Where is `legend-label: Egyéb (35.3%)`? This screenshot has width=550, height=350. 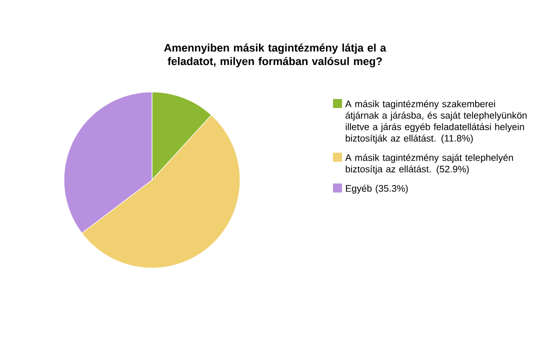 legend-label: Egyéb (35.3%) is located at coordinates (377, 189).